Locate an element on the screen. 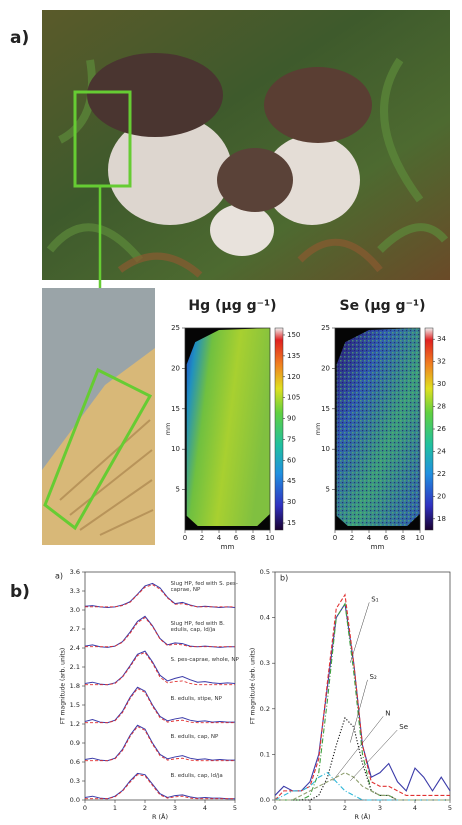  colorbar-tick-label: 45 is located at coordinates (291, 481).